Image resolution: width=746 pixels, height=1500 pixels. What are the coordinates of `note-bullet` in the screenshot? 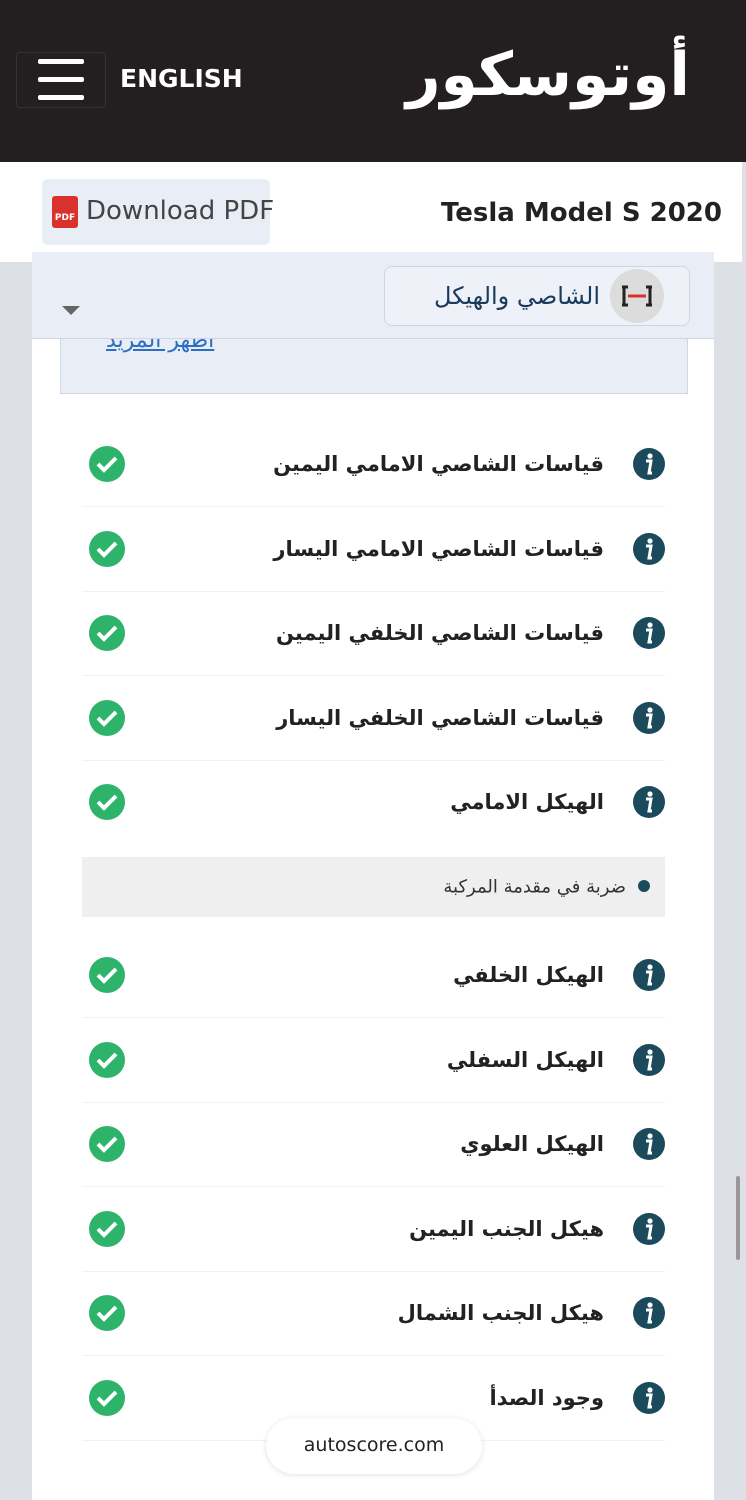 It's located at (644, 886).